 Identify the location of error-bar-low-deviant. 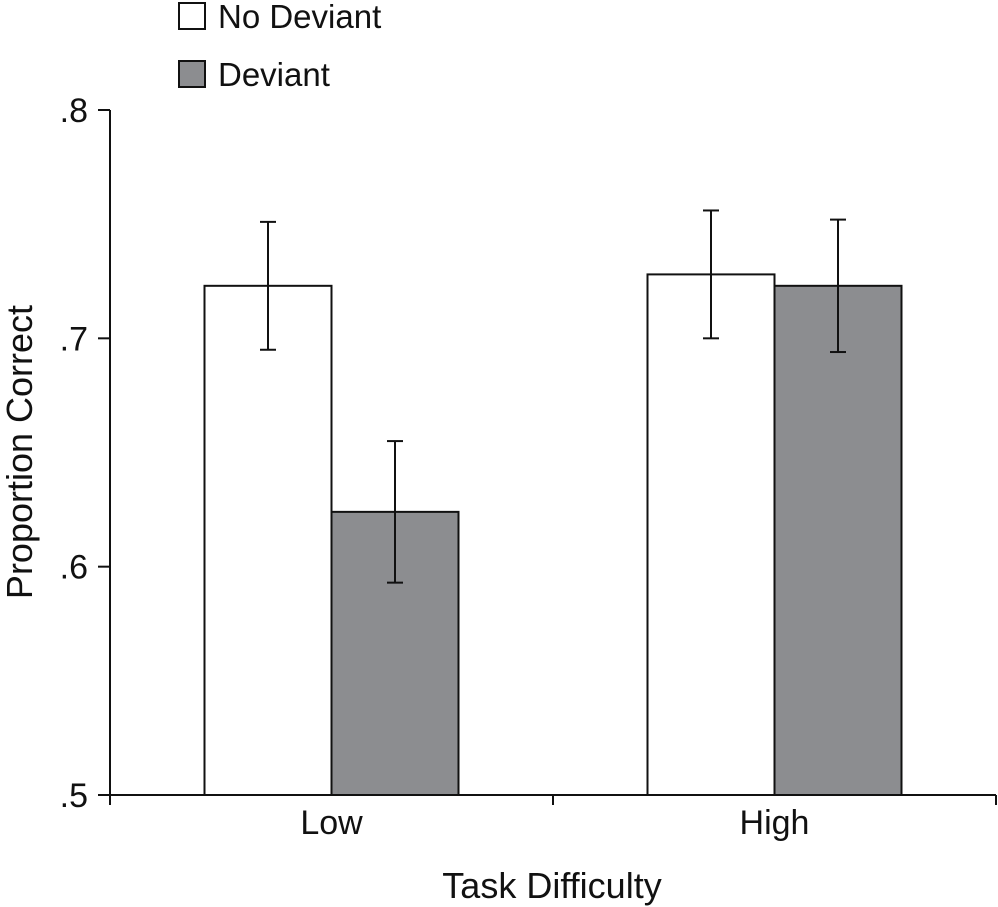
(395, 512).